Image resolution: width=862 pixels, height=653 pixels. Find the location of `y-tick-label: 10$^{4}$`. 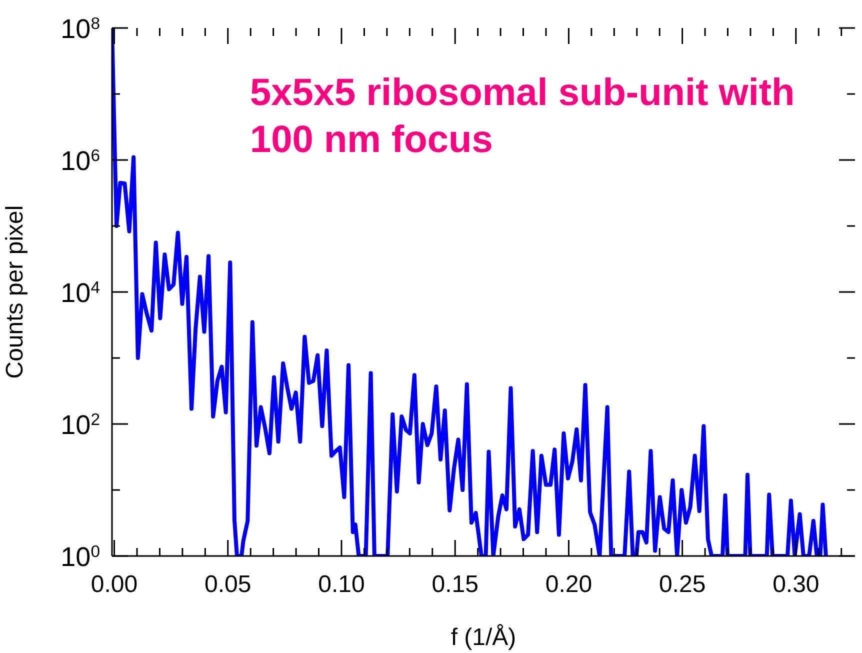

y-tick-label: 10$^{4}$ is located at coordinates (80, 293).